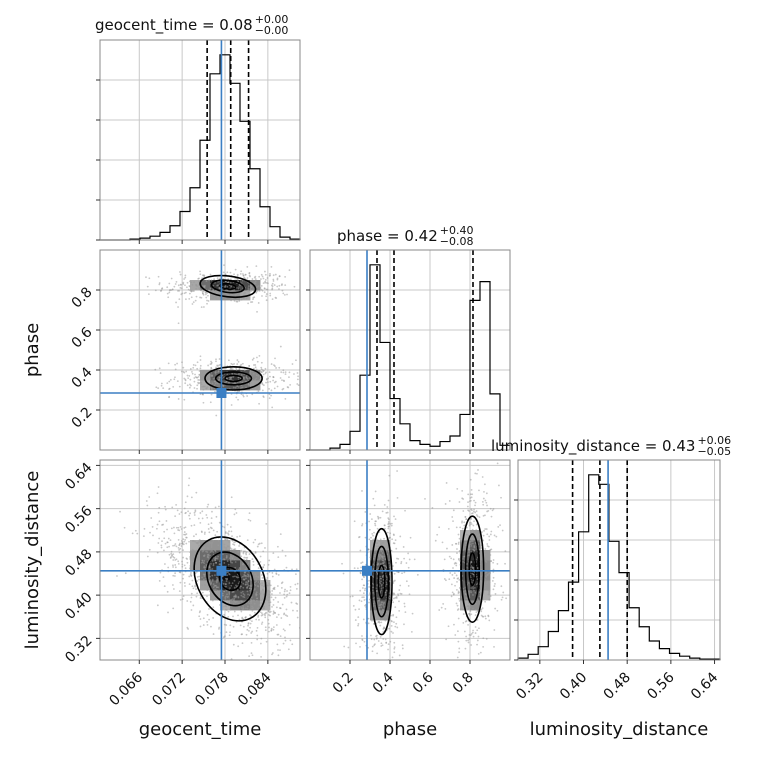  Describe the element at coordinates (195, 285) in the screenshot. I see `density-cell` at that location.